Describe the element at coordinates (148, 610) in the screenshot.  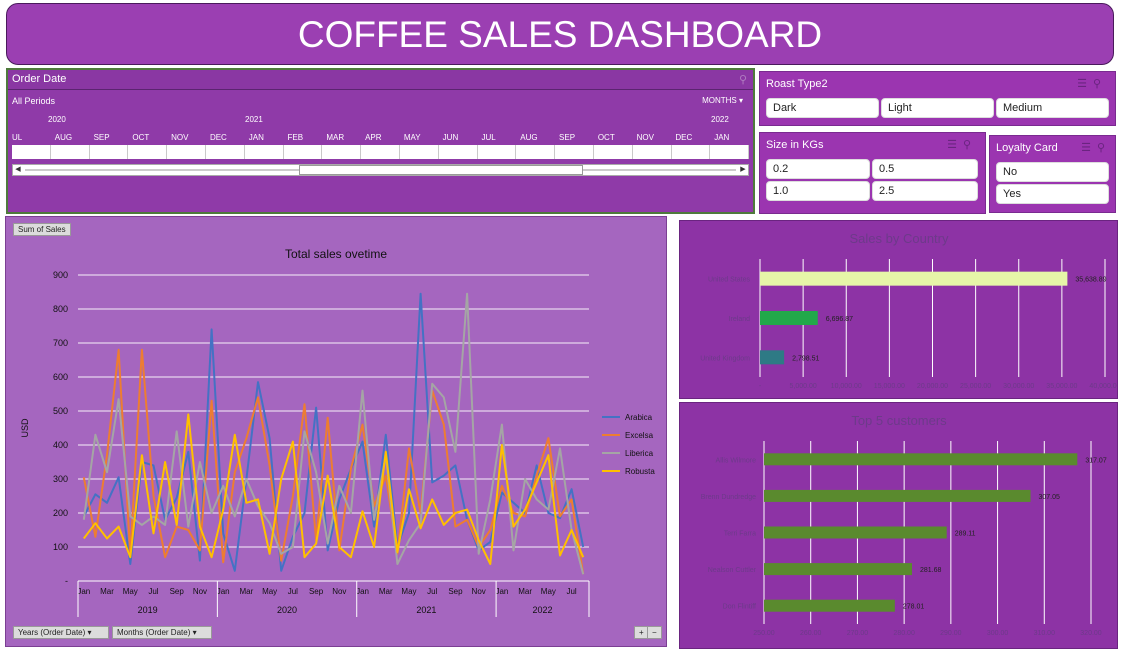
I see `year-label: 2019` at that location.